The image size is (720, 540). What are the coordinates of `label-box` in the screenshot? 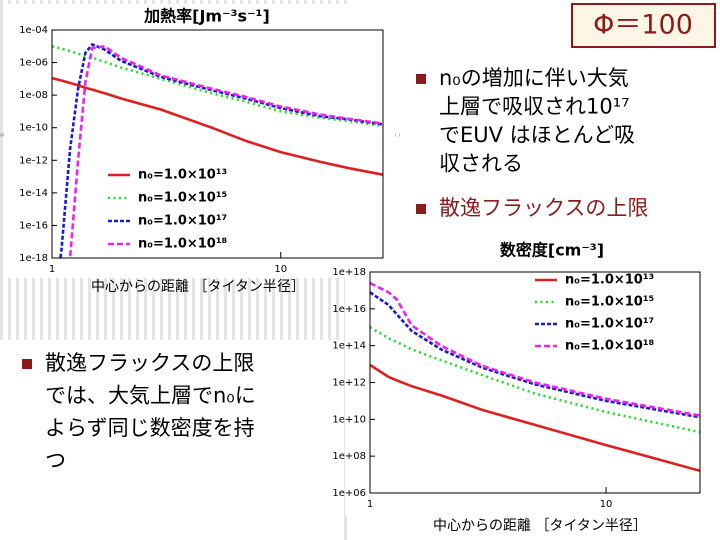 It's located at (643, 25).